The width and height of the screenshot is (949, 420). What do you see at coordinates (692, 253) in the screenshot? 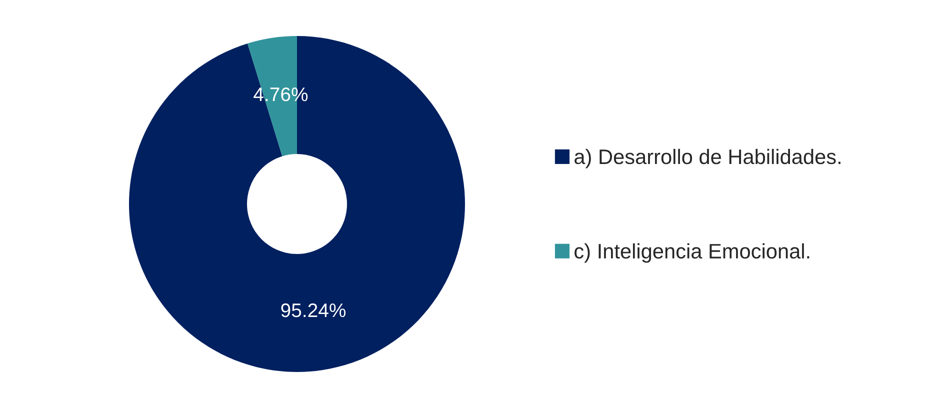
I see `legend-label: c) Inteligencia Emocional.` at bounding box center [692, 253].